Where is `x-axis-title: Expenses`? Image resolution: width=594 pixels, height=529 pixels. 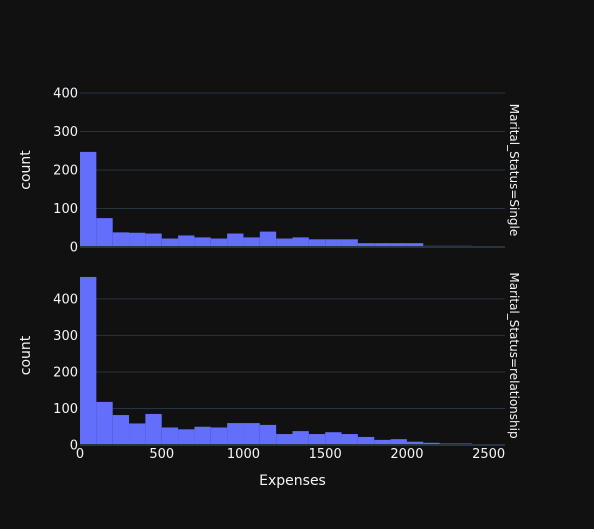 x-axis-title: Expenses is located at coordinates (292, 481).